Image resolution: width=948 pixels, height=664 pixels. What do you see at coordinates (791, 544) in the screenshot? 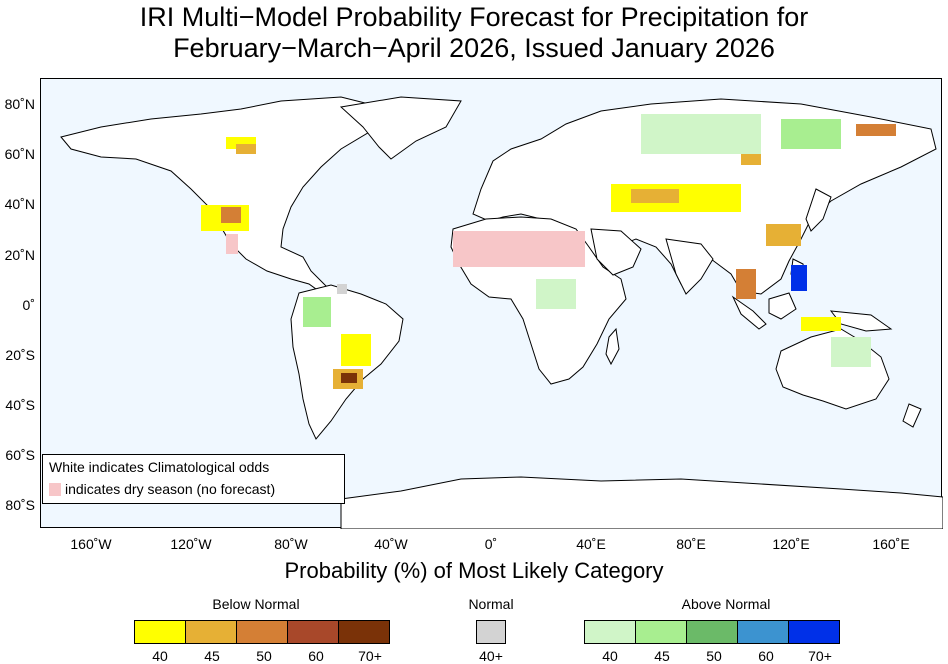
I see `lon-label: 120˚E` at bounding box center [791, 544].